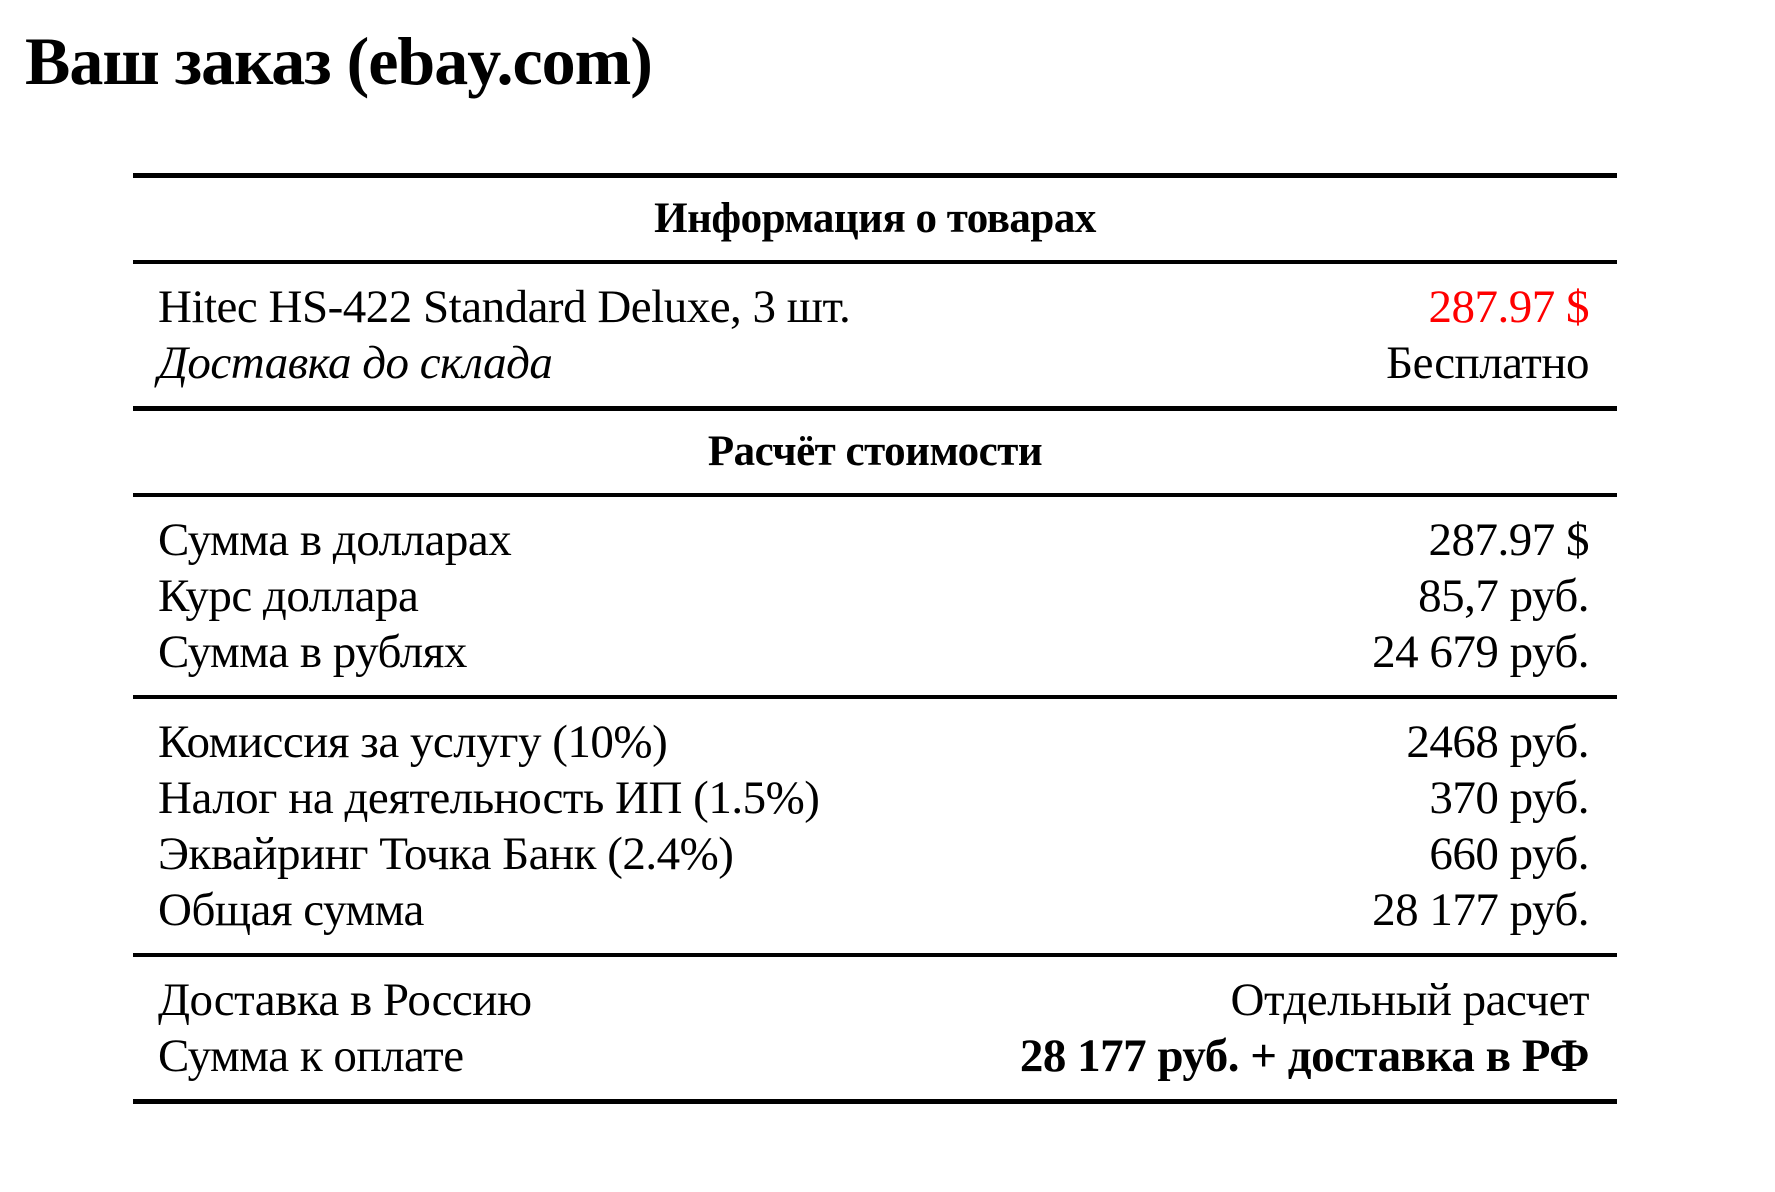 The image size is (1775, 1192). Describe the element at coordinates (875, 652) in the screenshot. I see `table-row-rub-sum: Сумма в рублях 24 679 руб.` at that location.